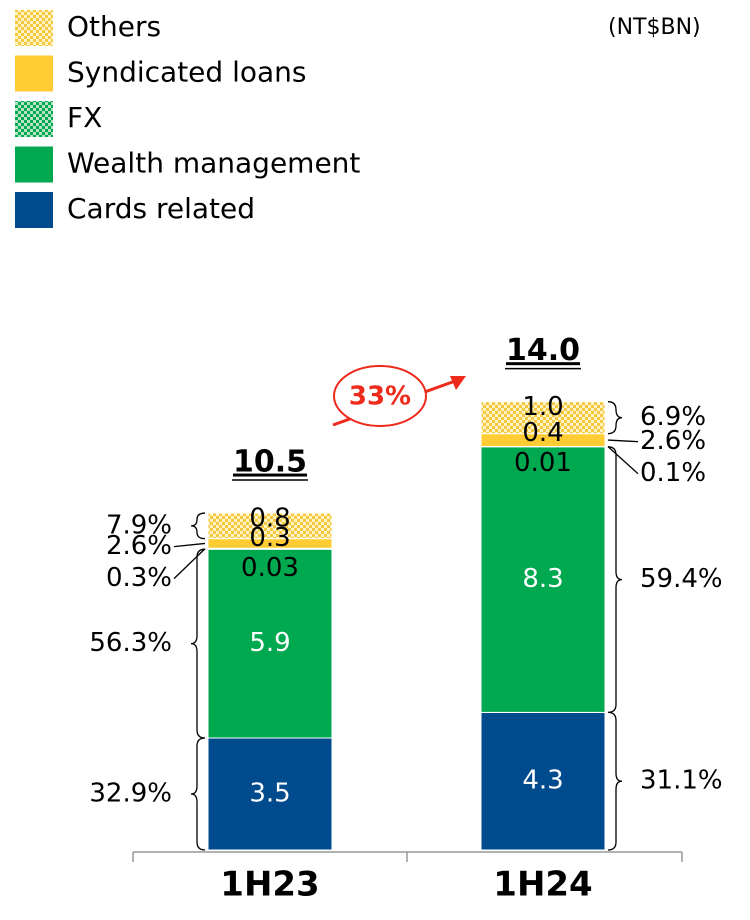  What do you see at coordinates (673, 473) in the screenshot?
I see `share-label: 0.1%` at bounding box center [673, 473].